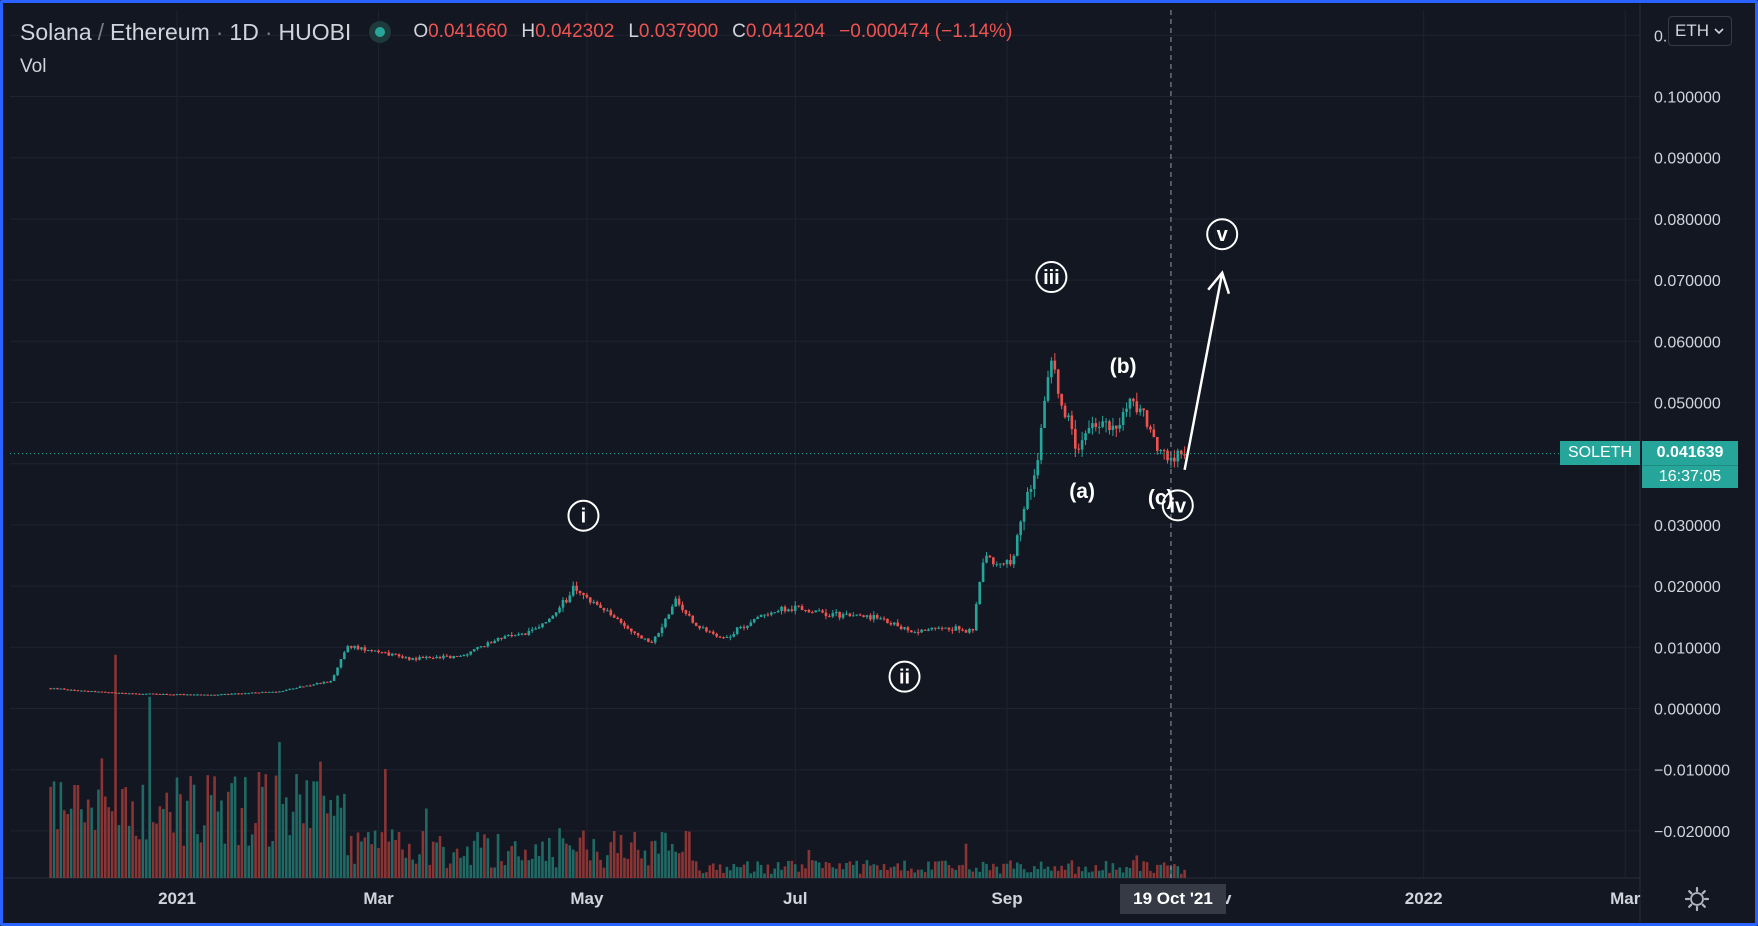  I want to click on wave-label: v, so click(1222, 234).